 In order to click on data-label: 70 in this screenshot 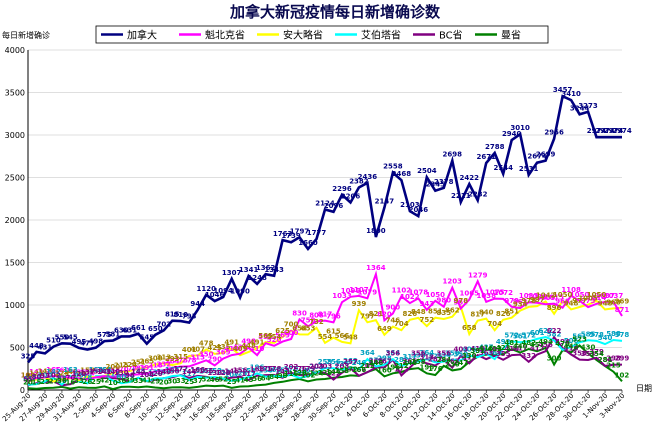, I will do `click(71, 378)`.